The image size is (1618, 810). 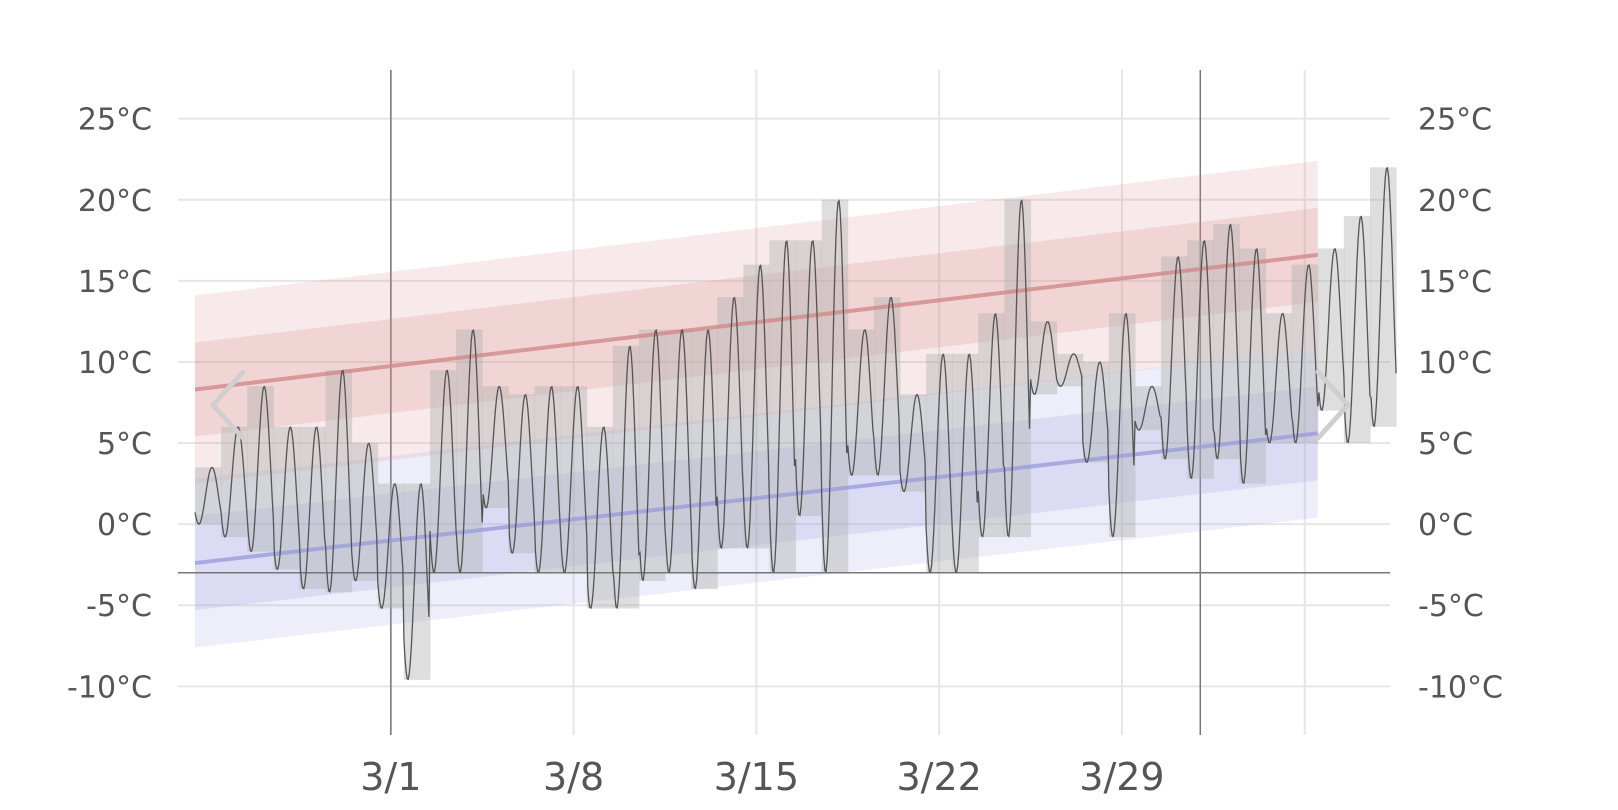 I want to click on chevron-left-icon, so click(x=228, y=405).